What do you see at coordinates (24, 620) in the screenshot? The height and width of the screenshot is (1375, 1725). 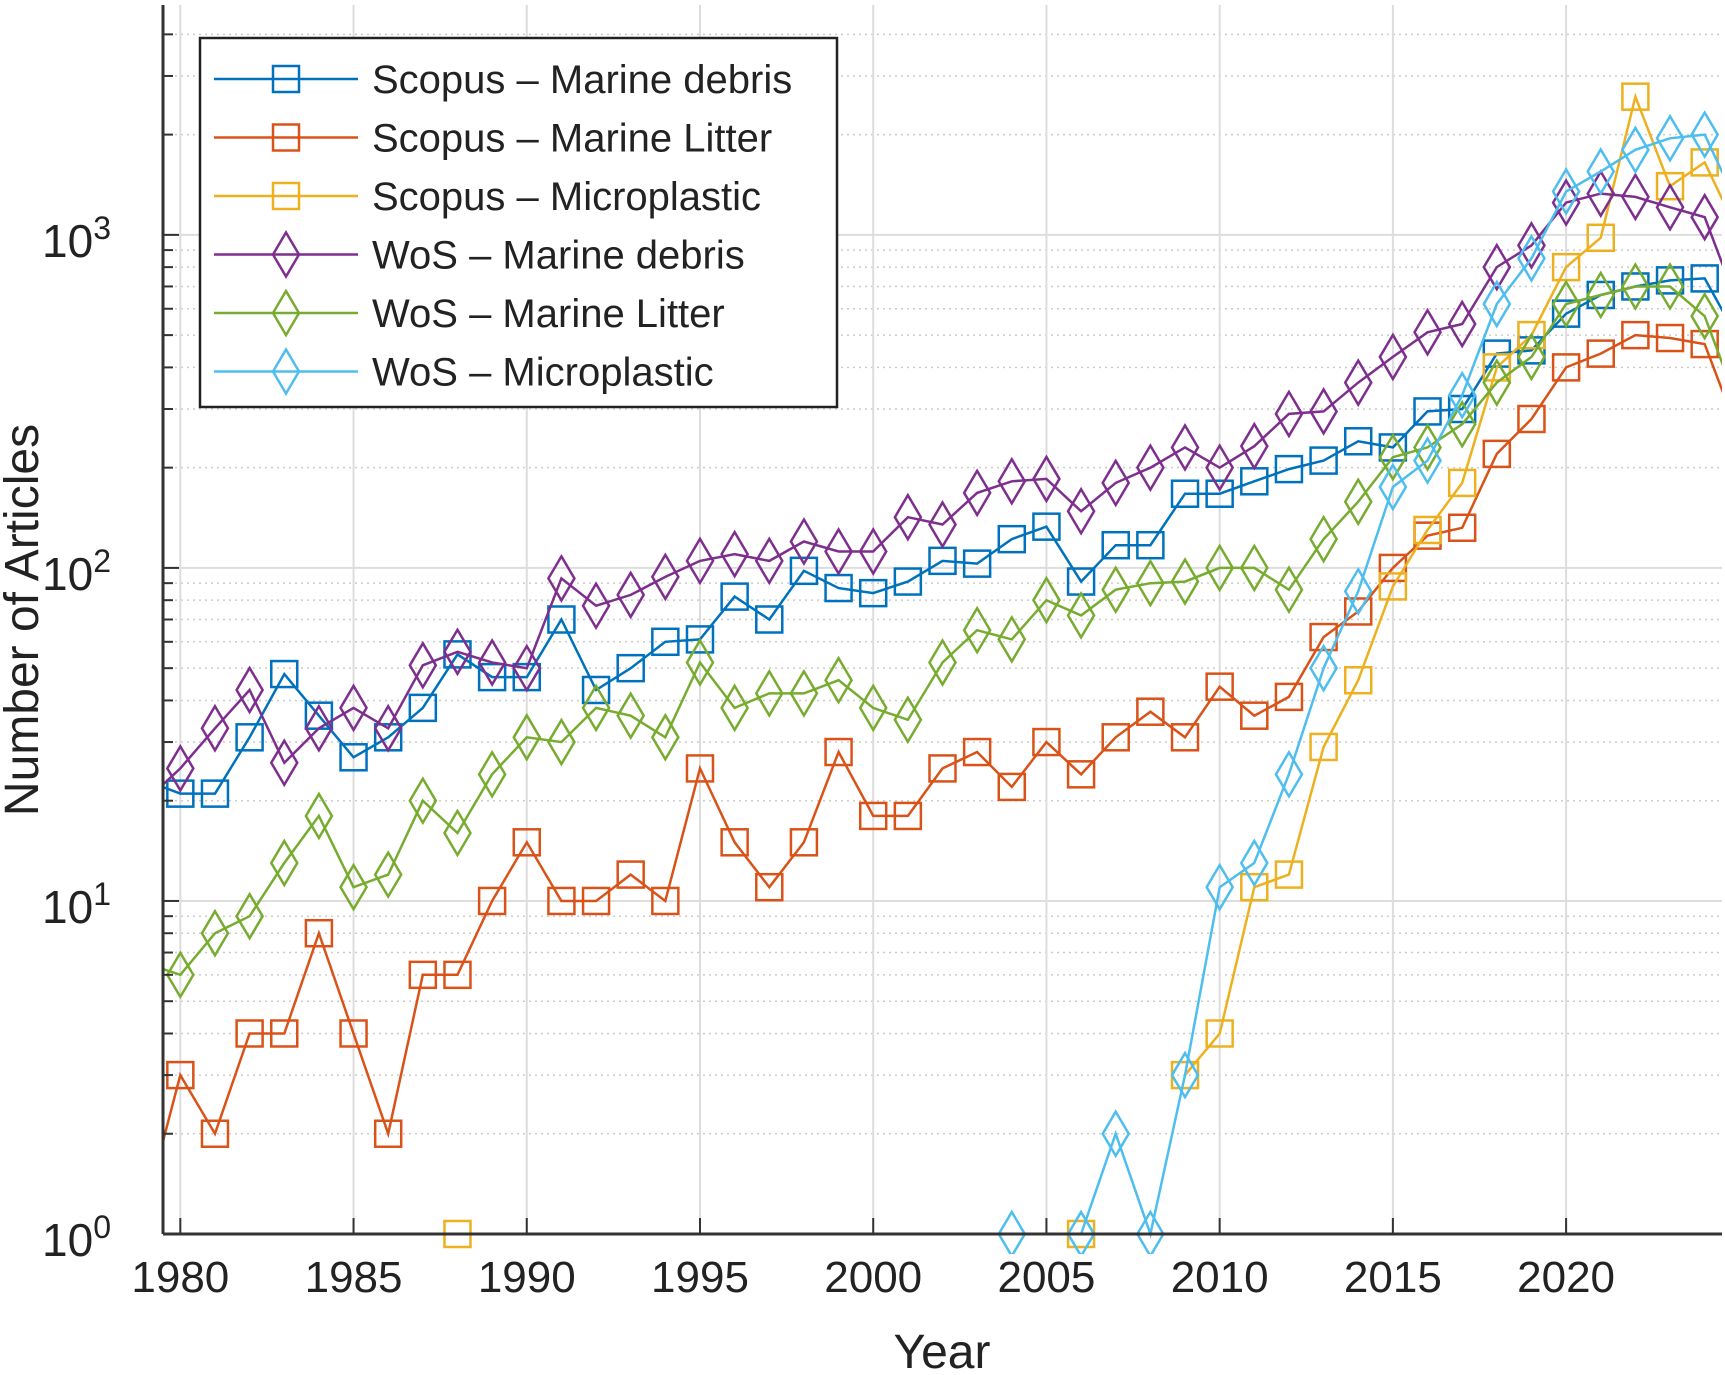 I see `y-axis-label: Number of Articles` at bounding box center [24, 620].